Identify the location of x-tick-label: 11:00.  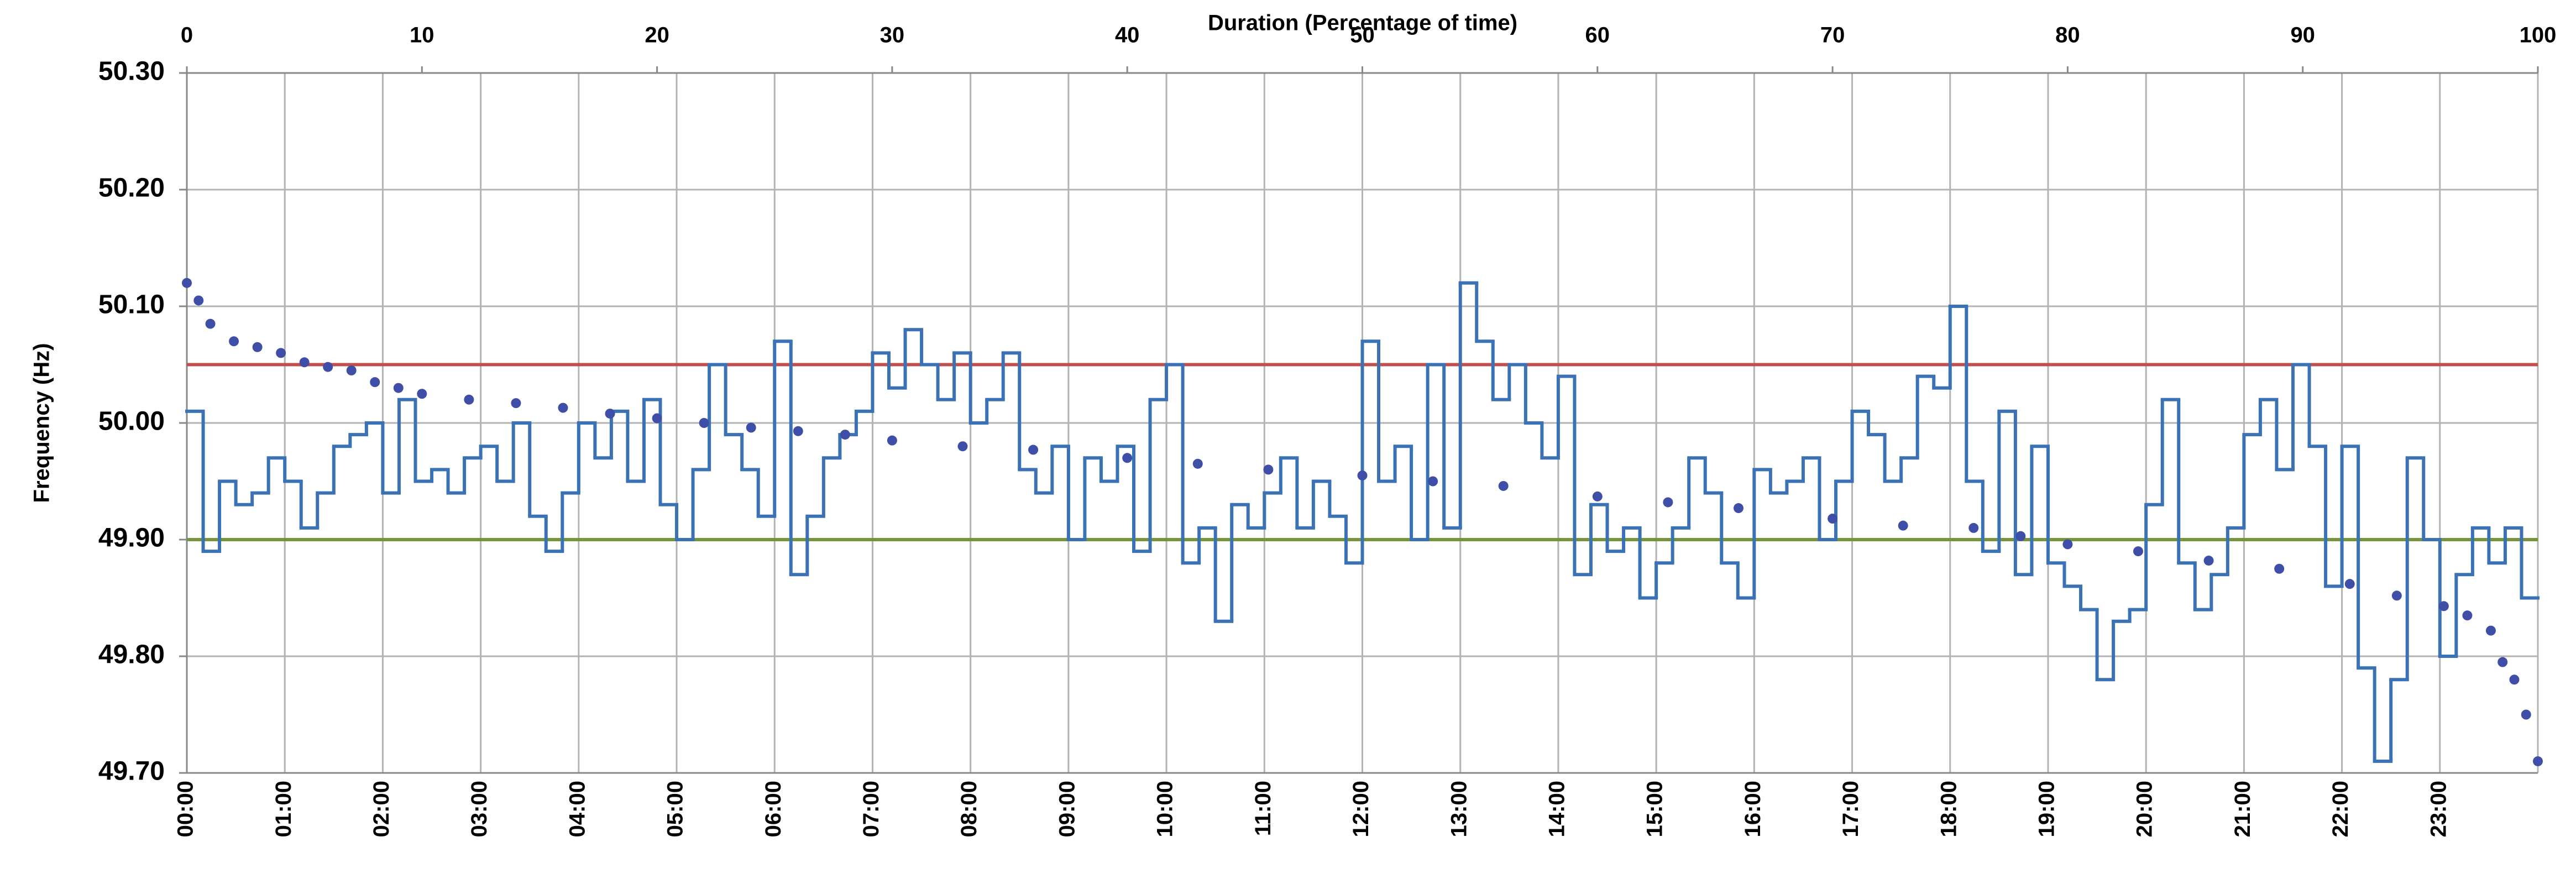
(1263, 808).